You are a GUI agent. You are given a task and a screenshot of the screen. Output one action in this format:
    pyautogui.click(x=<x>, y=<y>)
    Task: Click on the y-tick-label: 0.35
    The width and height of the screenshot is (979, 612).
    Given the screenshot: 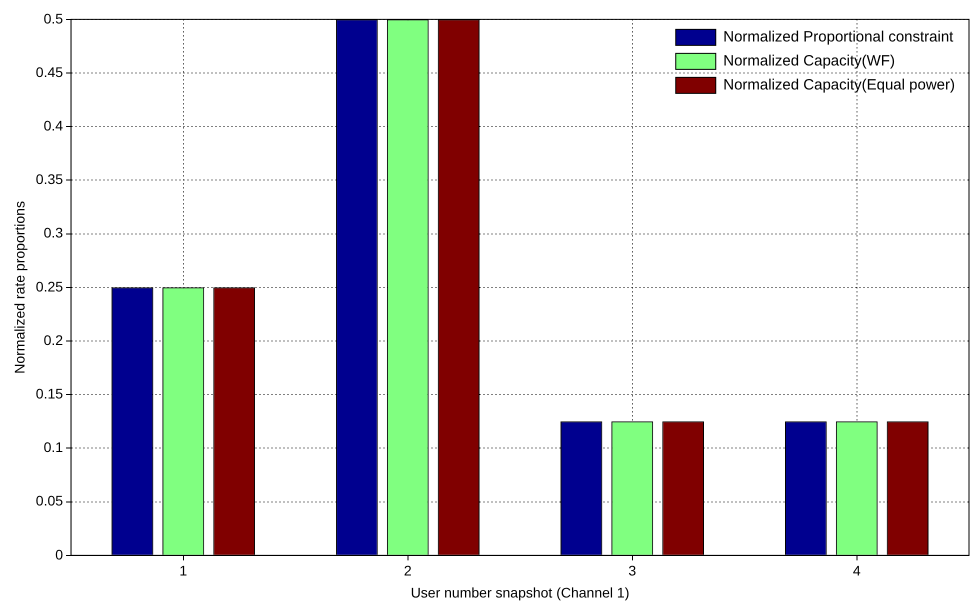 What is the action you would take?
    pyautogui.click(x=50, y=179)
    